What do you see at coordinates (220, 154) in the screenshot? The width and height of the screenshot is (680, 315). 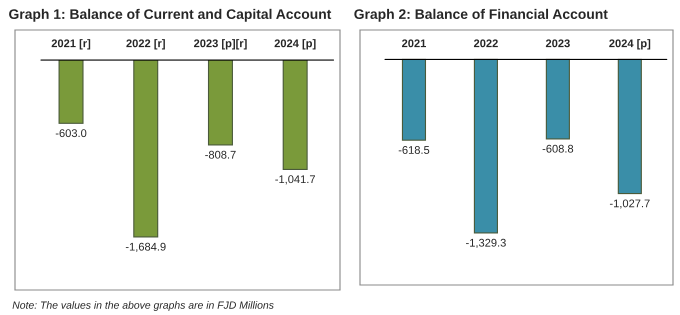 I see `data-label: -808.7` at bounding box center [220, 154].